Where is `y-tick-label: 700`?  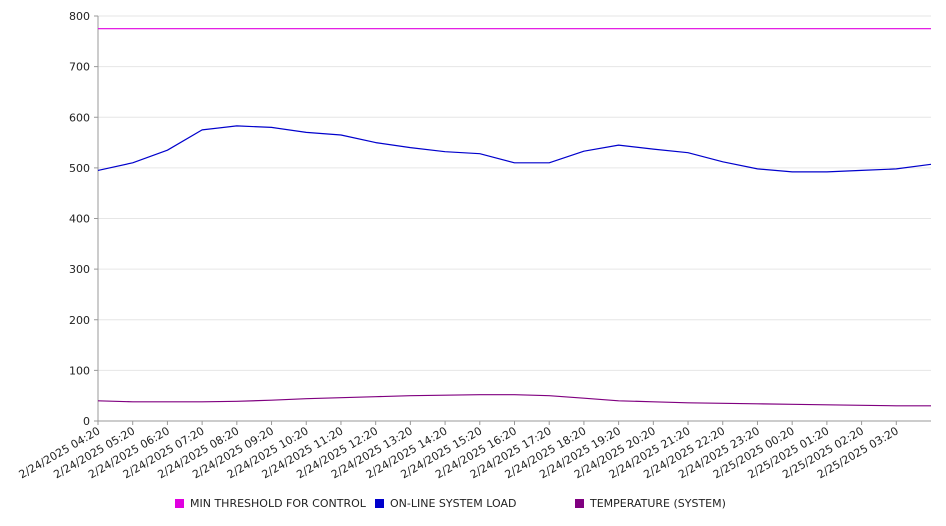 y-tick-label: 700 is located at coordinates (79, 67).